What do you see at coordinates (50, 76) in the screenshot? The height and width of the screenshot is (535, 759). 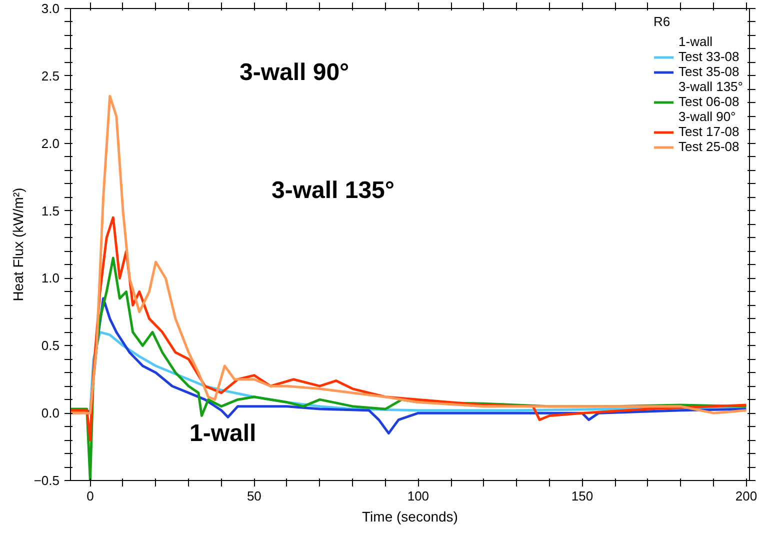 I see `y-tick-label: 2.5` at bounding box center [50, 76].